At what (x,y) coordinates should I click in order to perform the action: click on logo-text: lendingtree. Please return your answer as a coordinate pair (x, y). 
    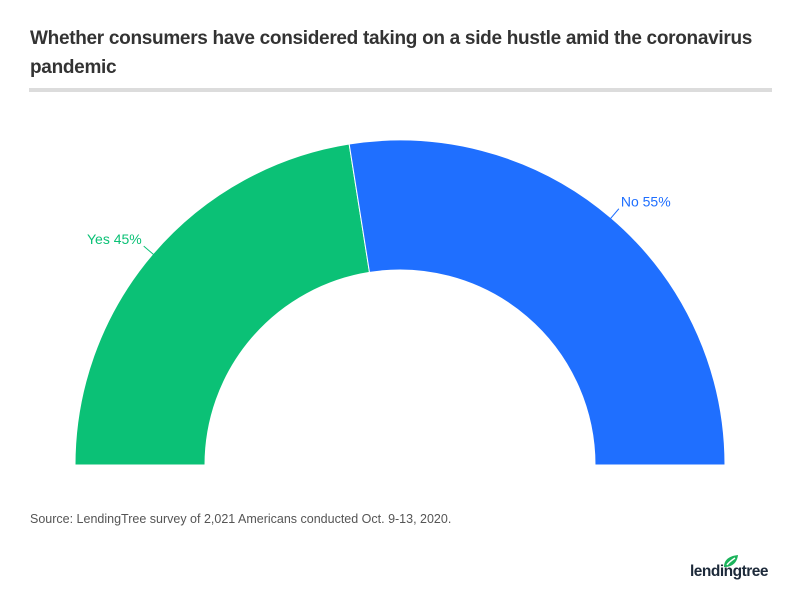
    Looking at the image, I should click on (729, 571).